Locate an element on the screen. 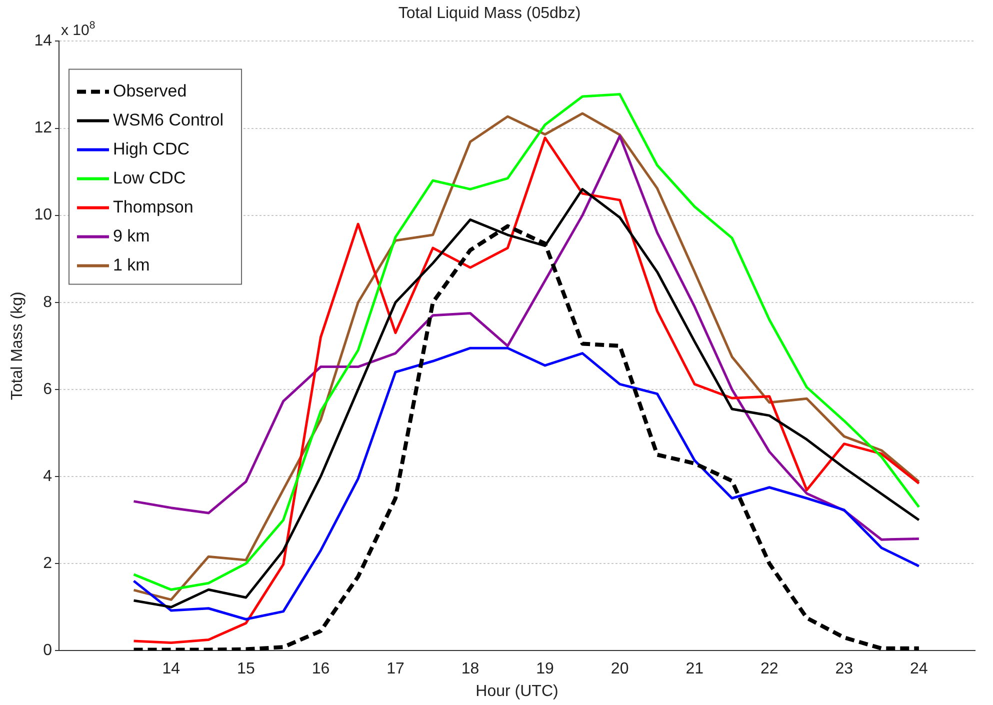  legend-label: Low CDC is located at coordinates (149, 178).